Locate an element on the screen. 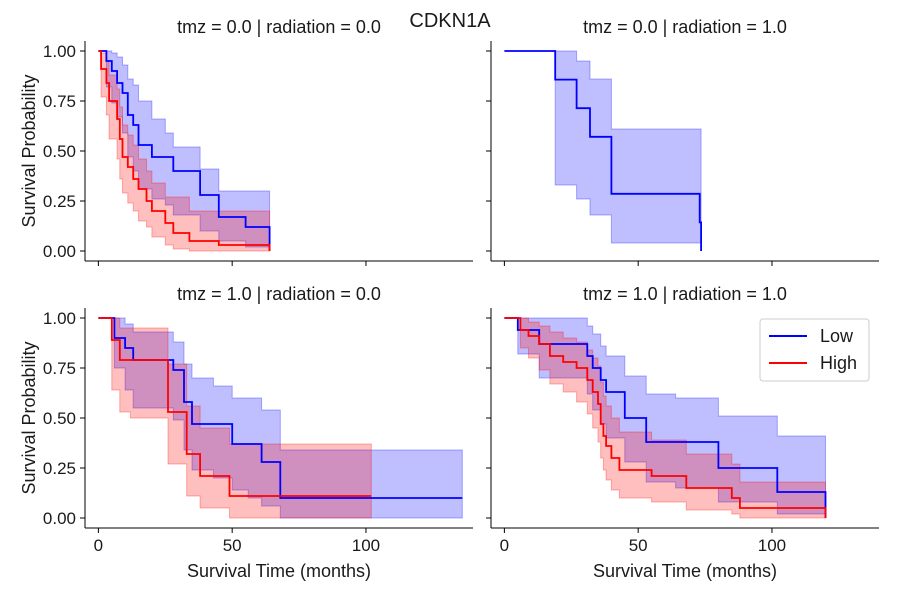 This screenshot has width=900, height=600. figure-title: CDKN1A is located at coordinates (450, 21).